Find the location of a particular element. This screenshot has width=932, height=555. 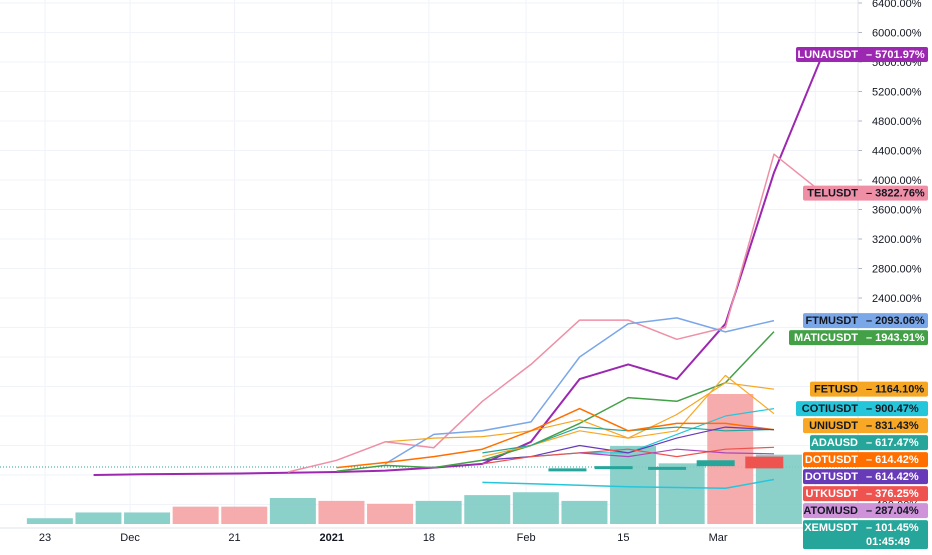

x-tick-label: 18 is located at coordinates (429, 538).